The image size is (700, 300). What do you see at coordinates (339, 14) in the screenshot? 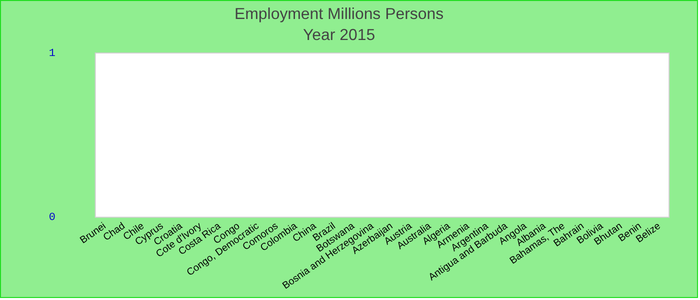
I see `chart-title: Employment Millions Persons` at bounding box center [339, 14].